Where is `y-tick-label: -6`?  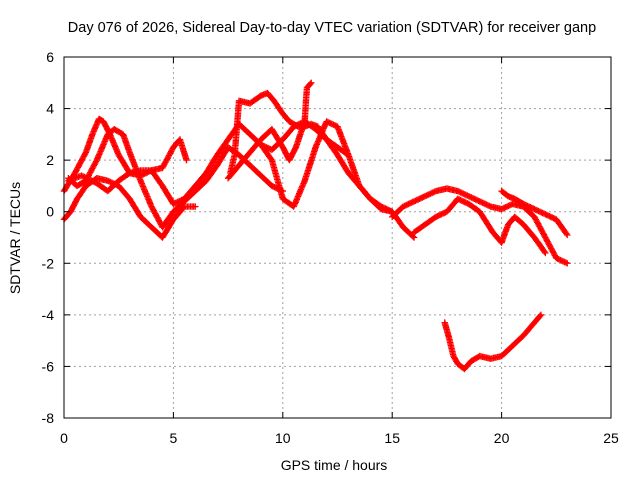 y-tick-label: -6 is located at coordinates (48, 366).